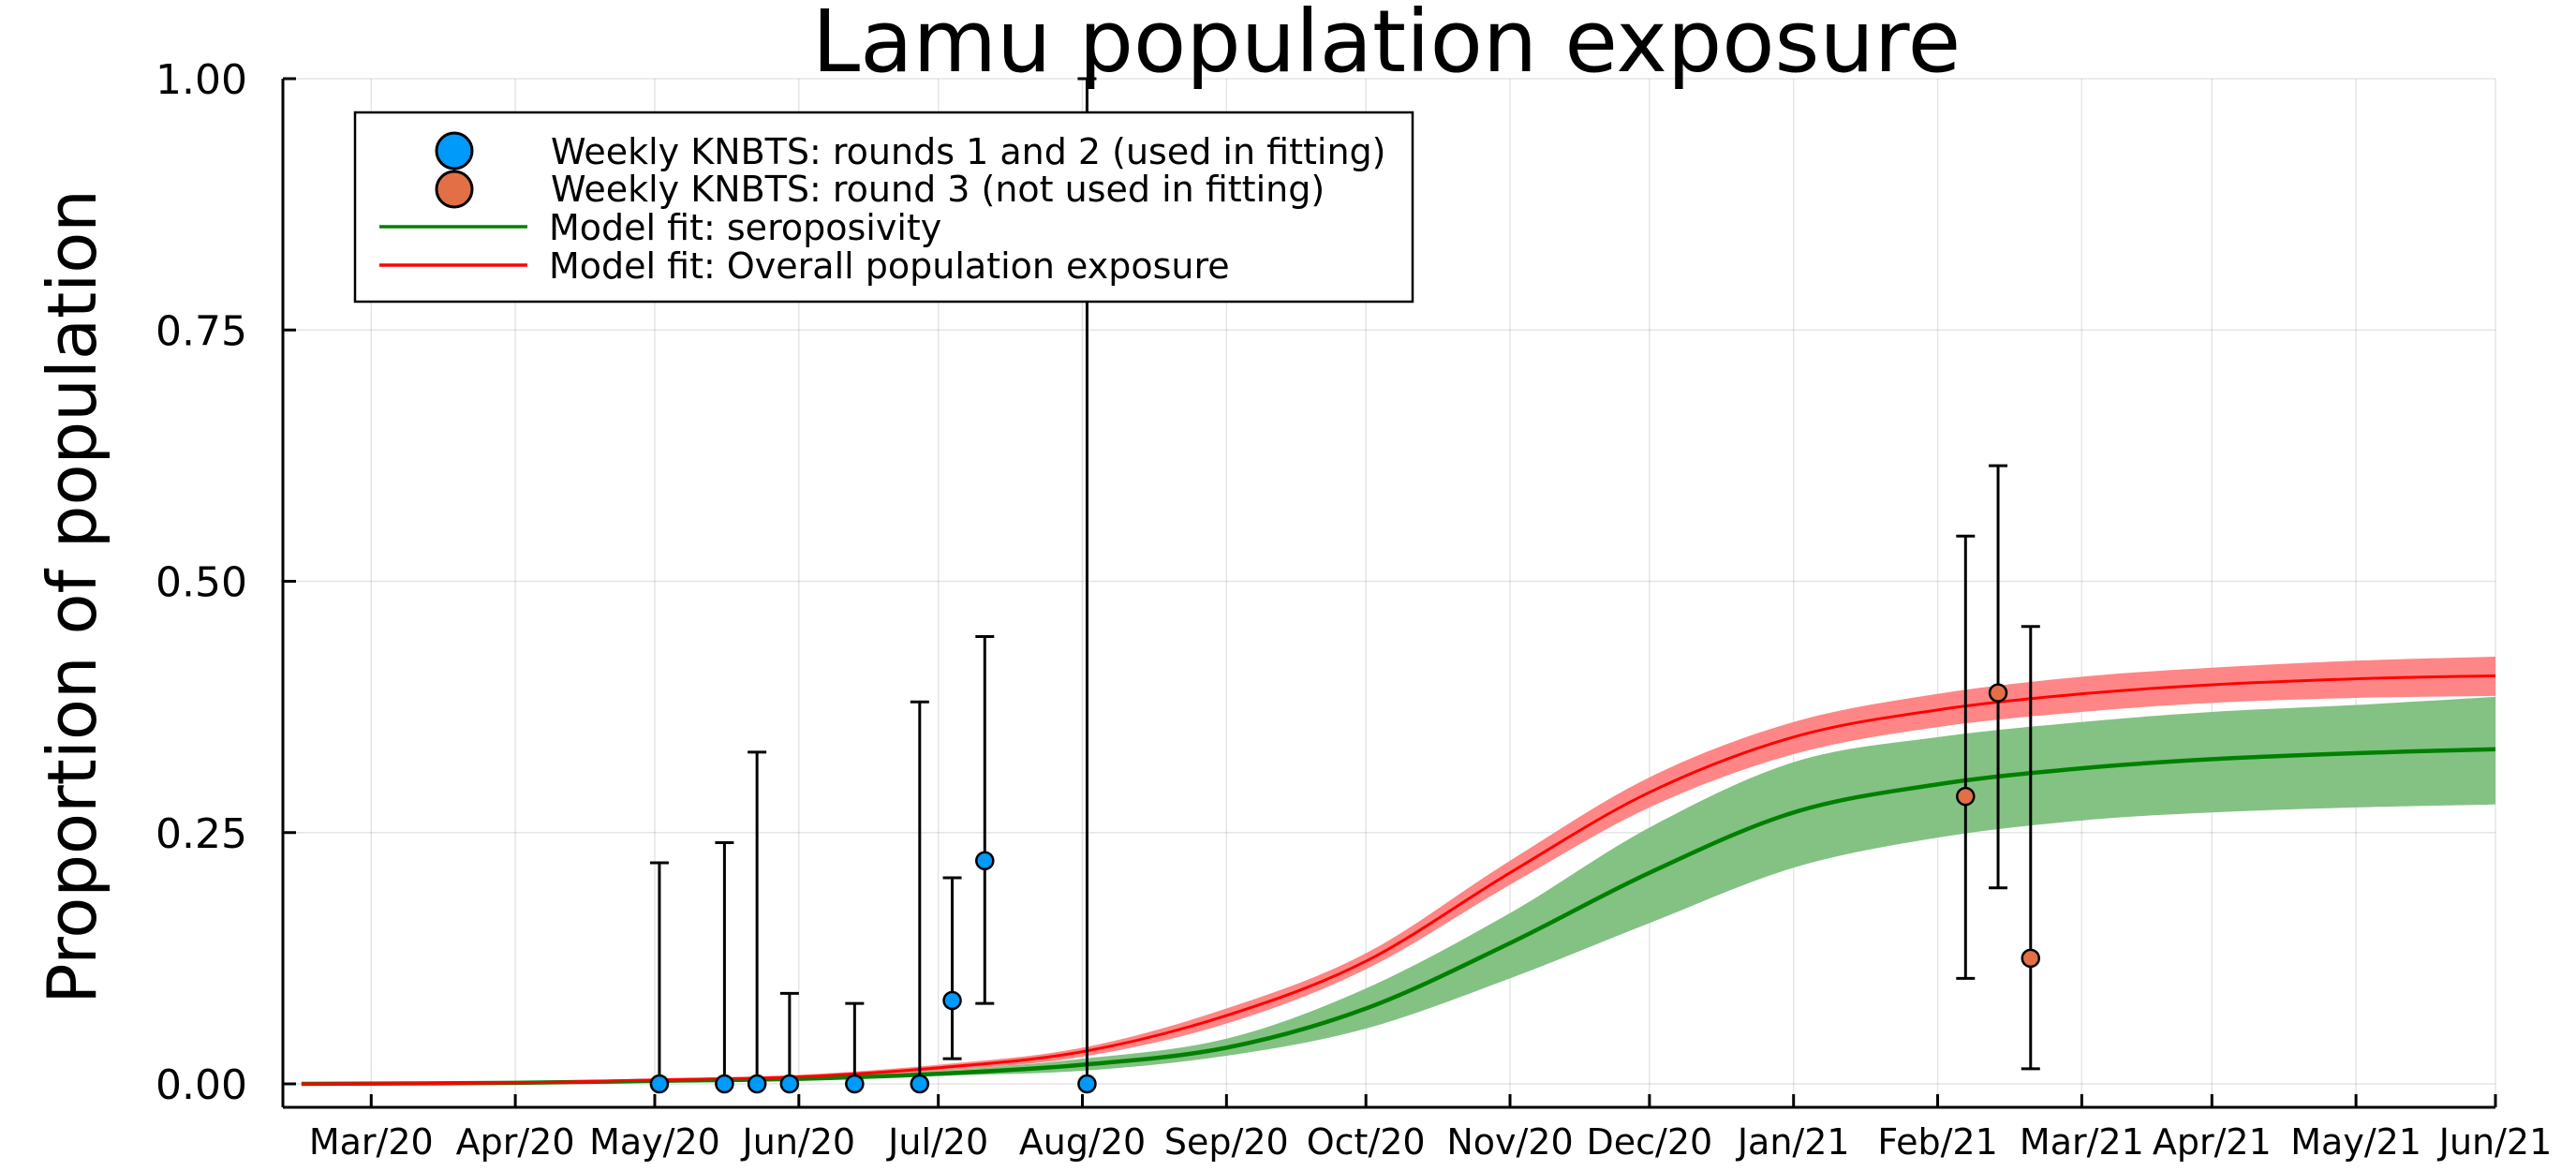  What do you see at coordinates (72, 596) in the screenshot?
I see `y-axis-label: Proportion of population` at bounding box center [72, 596].